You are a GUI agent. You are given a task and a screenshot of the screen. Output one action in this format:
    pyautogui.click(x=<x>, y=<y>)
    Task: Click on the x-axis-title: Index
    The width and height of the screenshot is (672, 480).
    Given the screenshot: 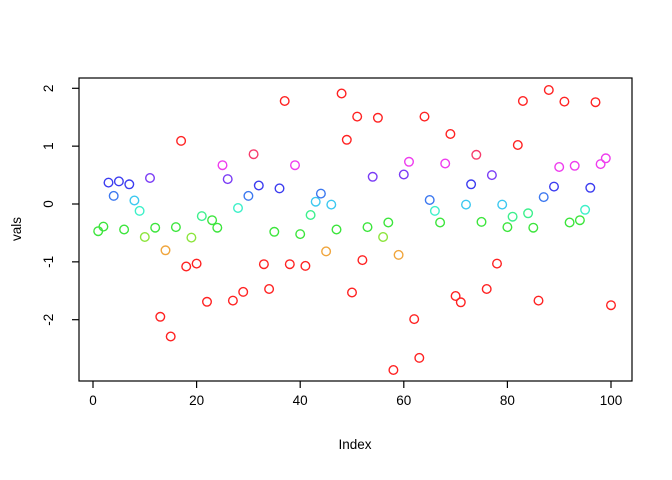 What is the action you would take?
    pyautogui.click(x=354, y=444)
    